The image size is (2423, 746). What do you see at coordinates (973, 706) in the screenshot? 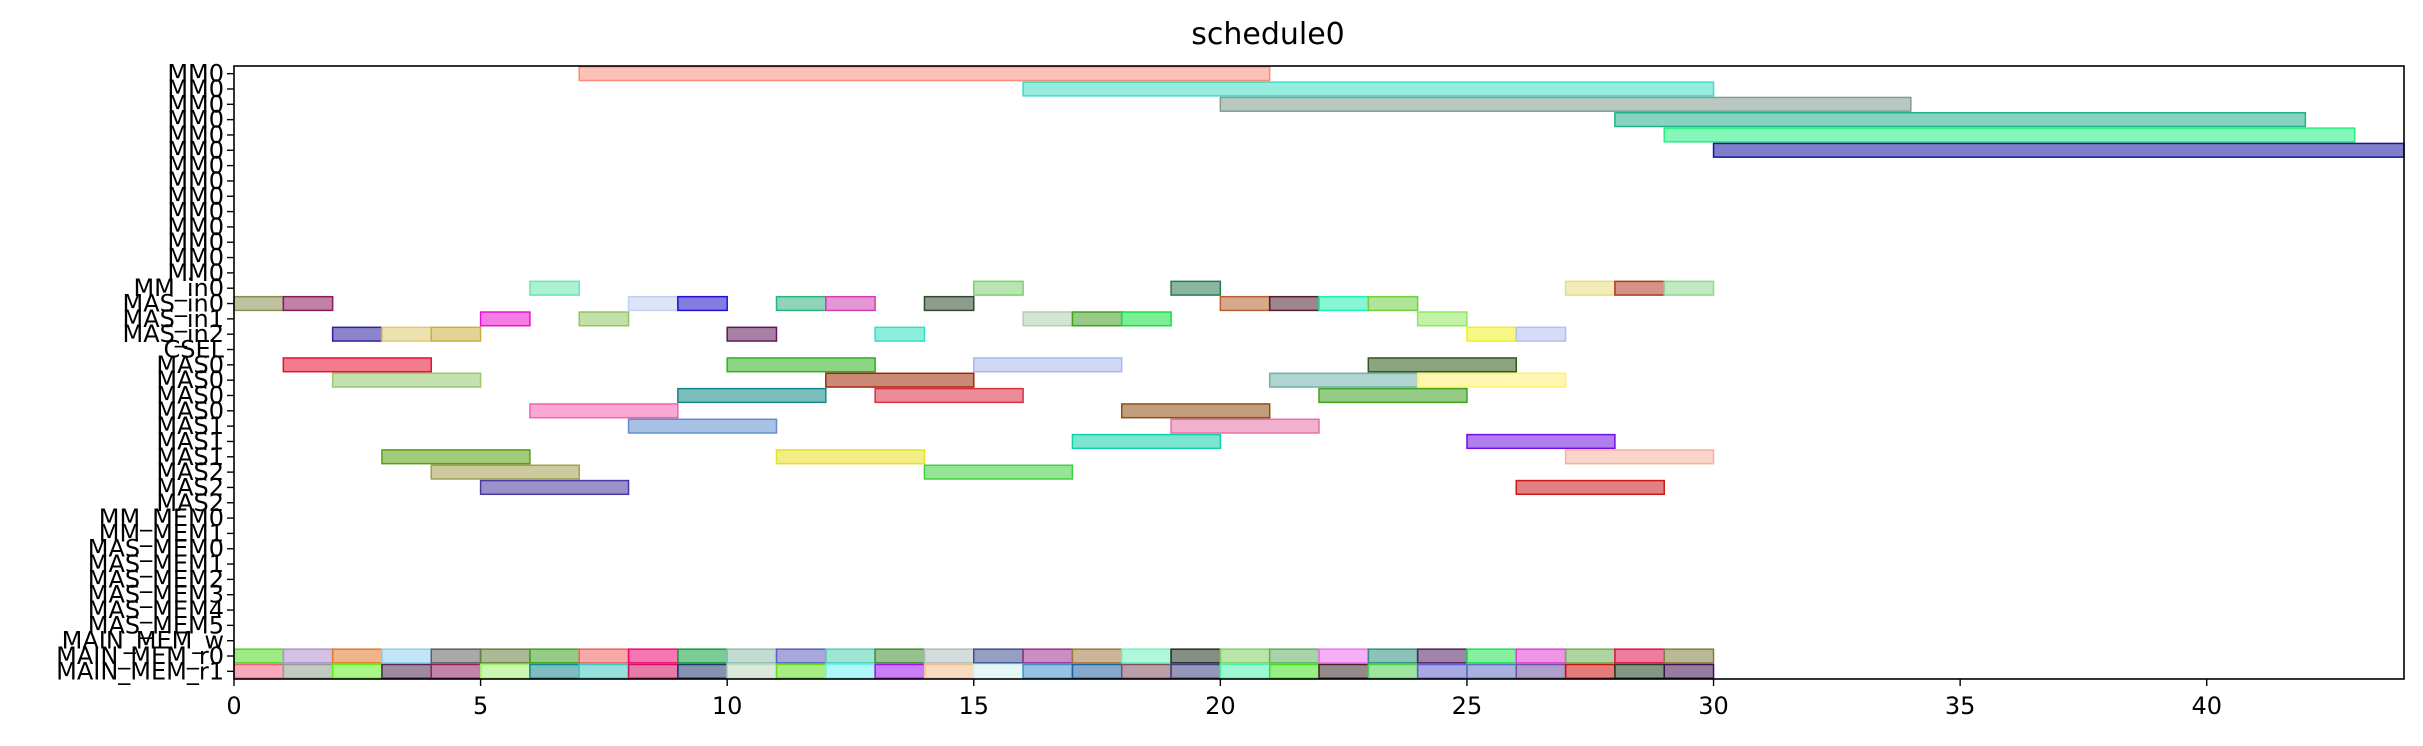
I see `x-tick-label: 15` at bounding box center [973, 706].